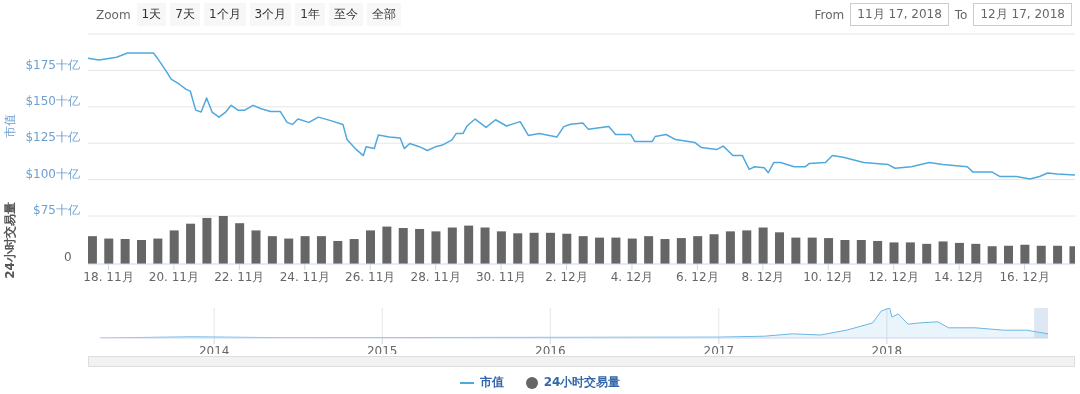  What do you see at coordinates (224, 14) in the screenshot?
I see `text: 1个月` at bounding box center [224, 14].